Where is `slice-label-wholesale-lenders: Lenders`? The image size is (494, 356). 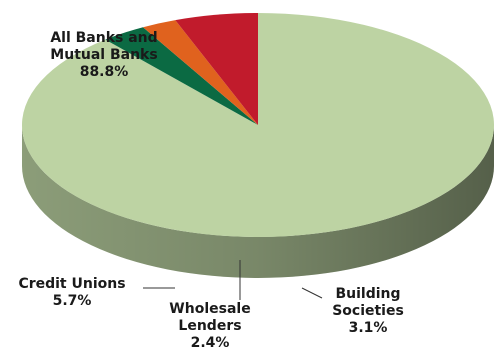
slice-label-wholesale-lenders: Lenders is located at coordinates (209, 326).